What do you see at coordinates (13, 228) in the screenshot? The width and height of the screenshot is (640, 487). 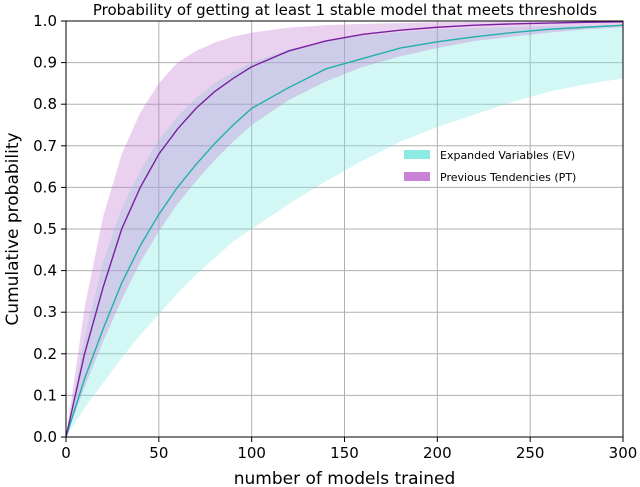 I see `y-axis-label: Cumulative probability` at bounding box center [13, 228].